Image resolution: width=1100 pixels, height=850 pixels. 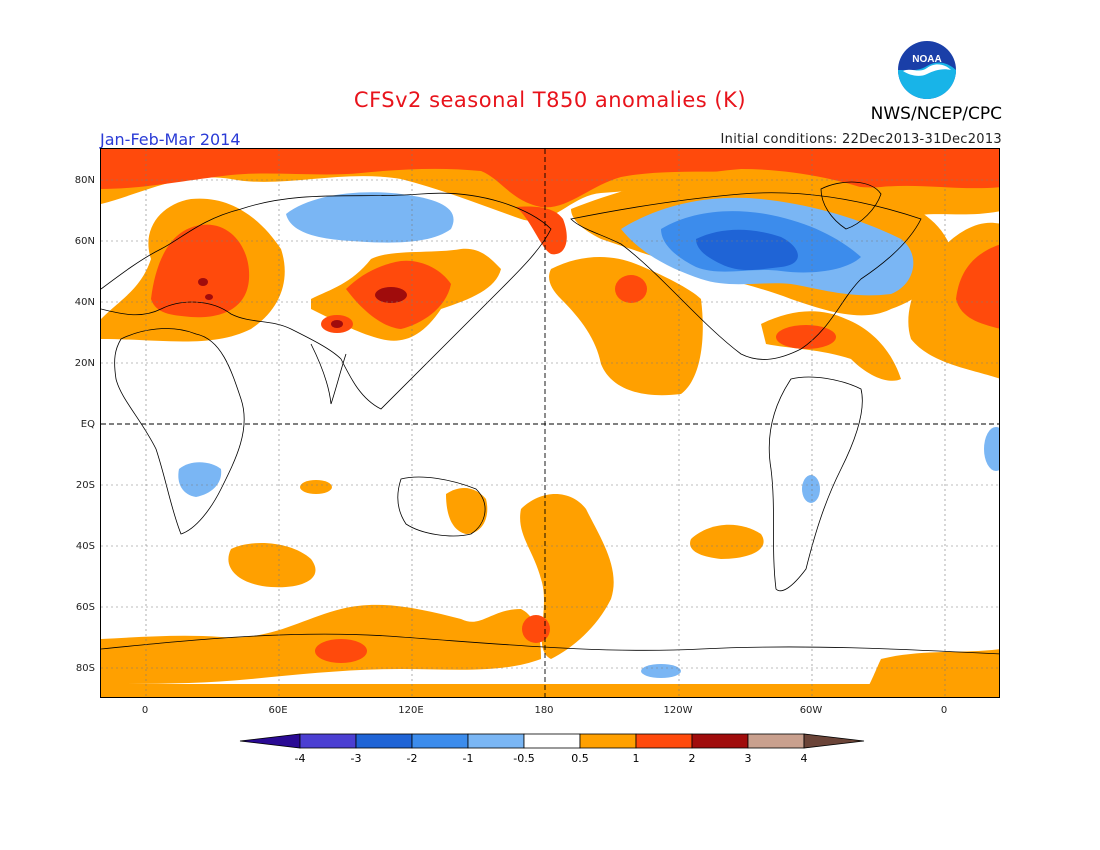 I want to click on lat-label-80n: 80N, so click(x=85, y=180).